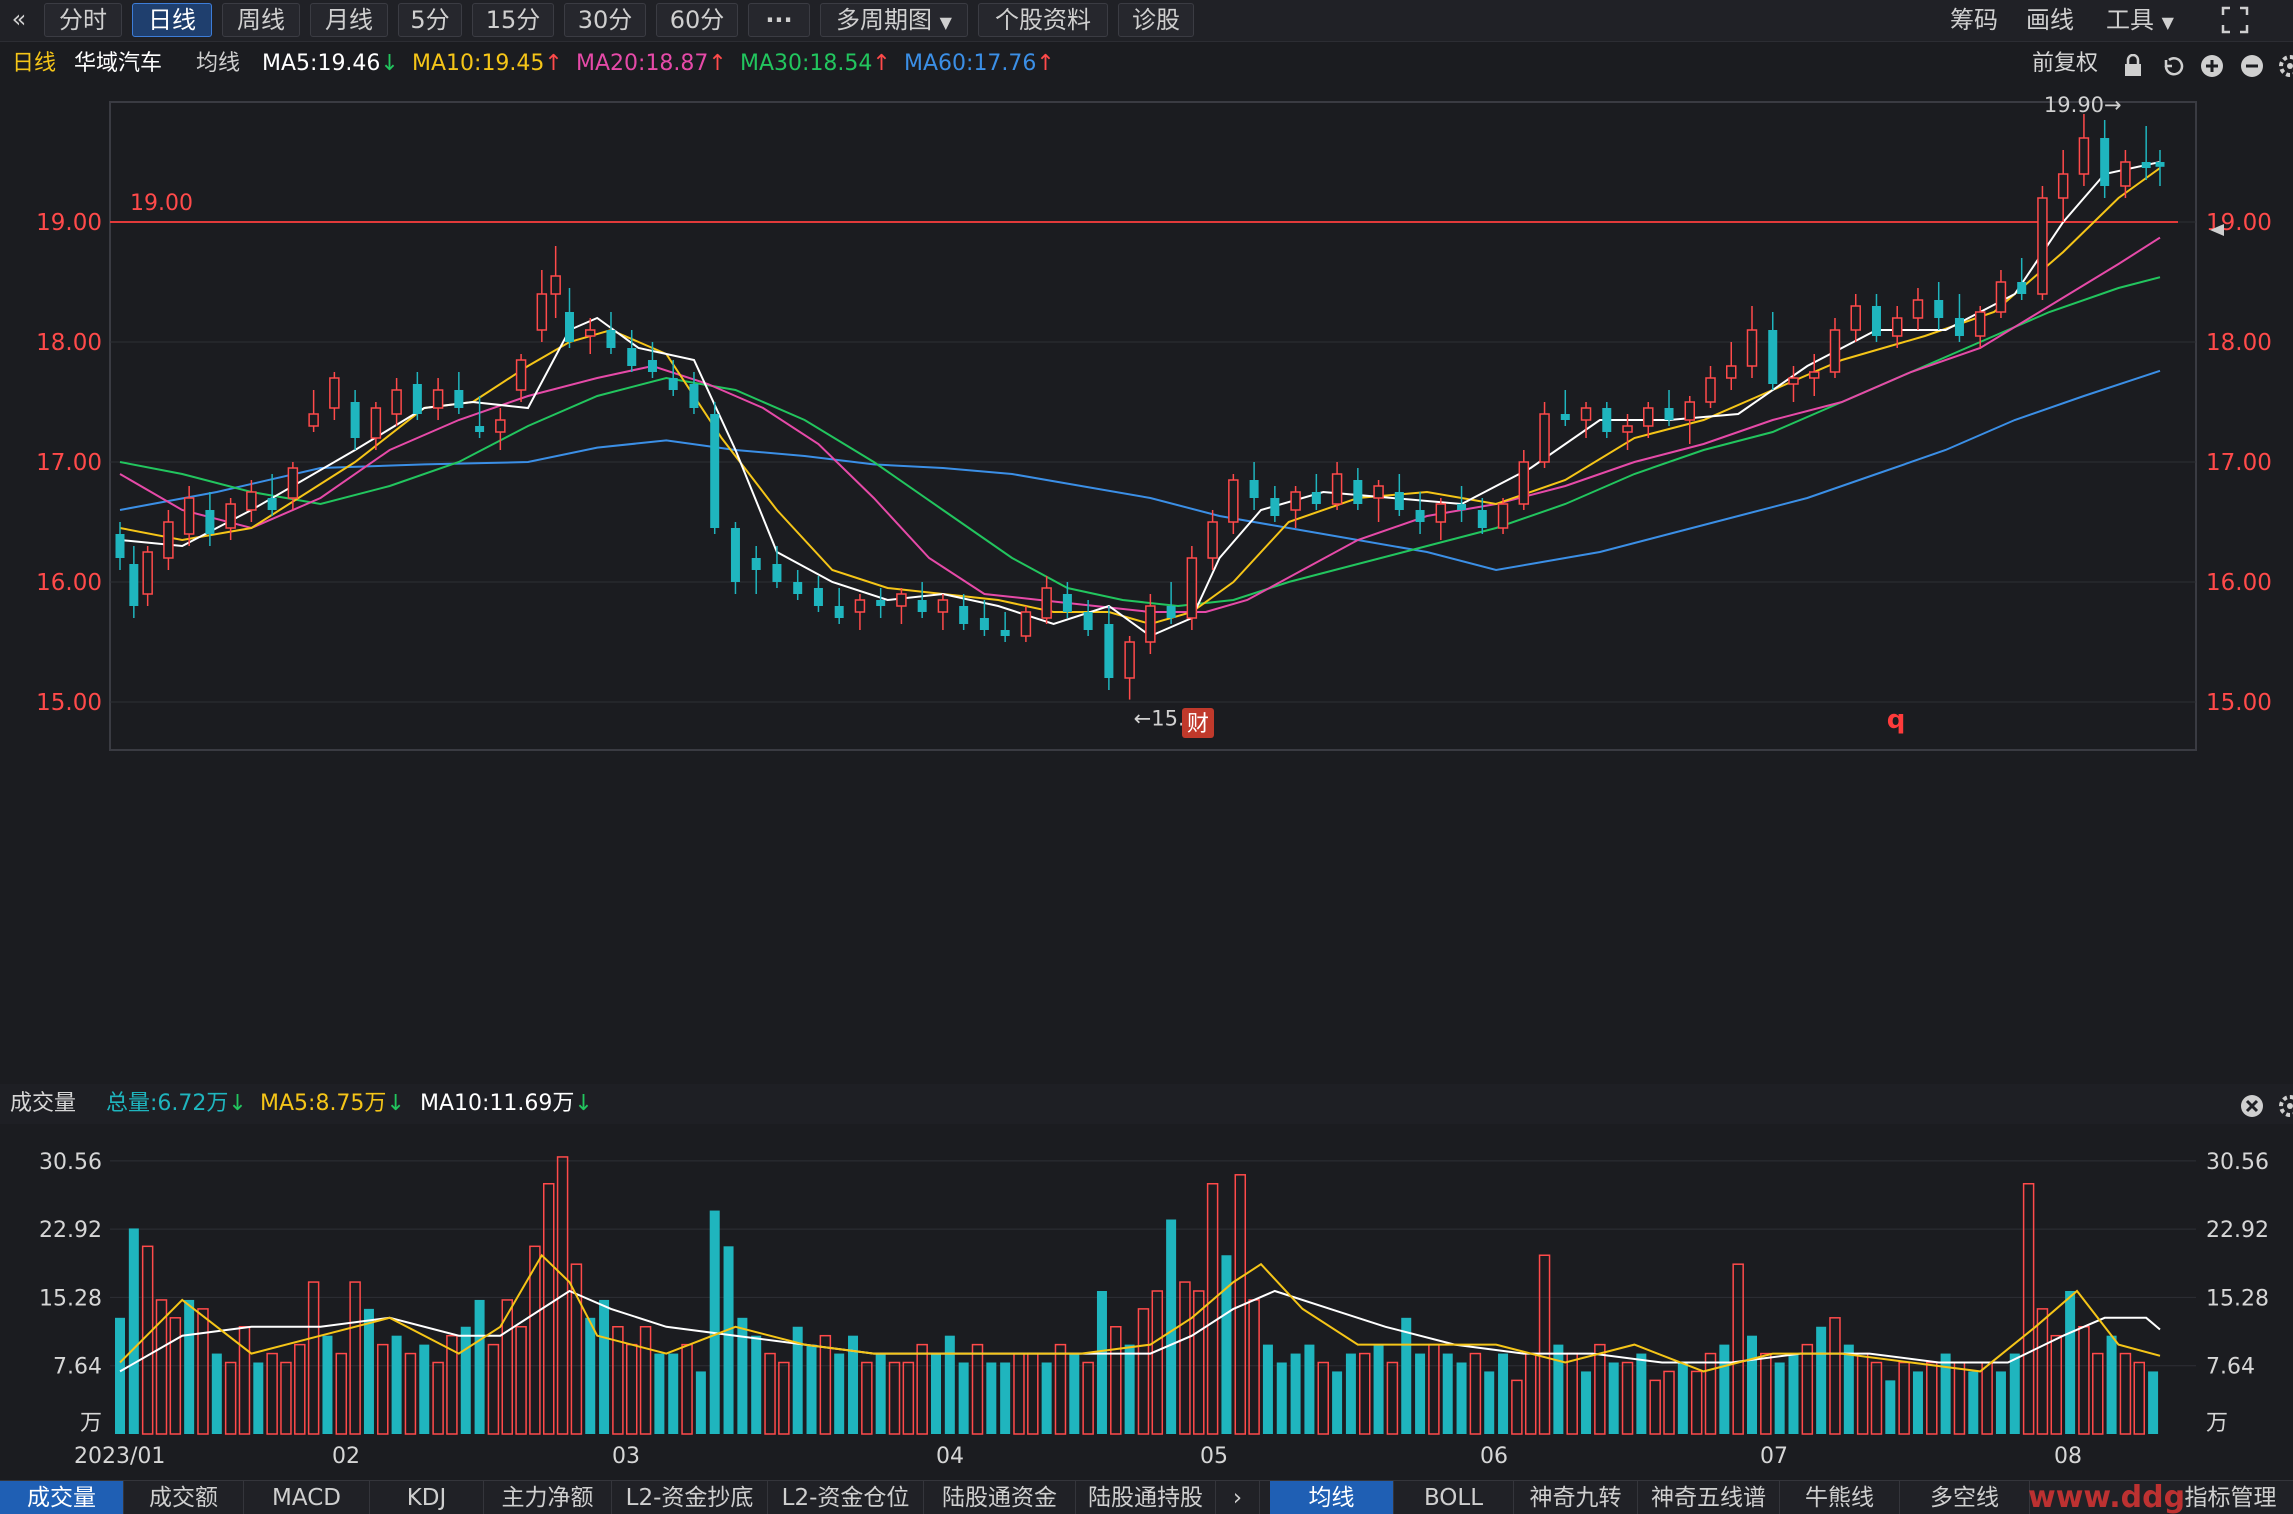 The image size is (2293, 1514). I want to click on zoom-in-icon, so click(2212, 72).